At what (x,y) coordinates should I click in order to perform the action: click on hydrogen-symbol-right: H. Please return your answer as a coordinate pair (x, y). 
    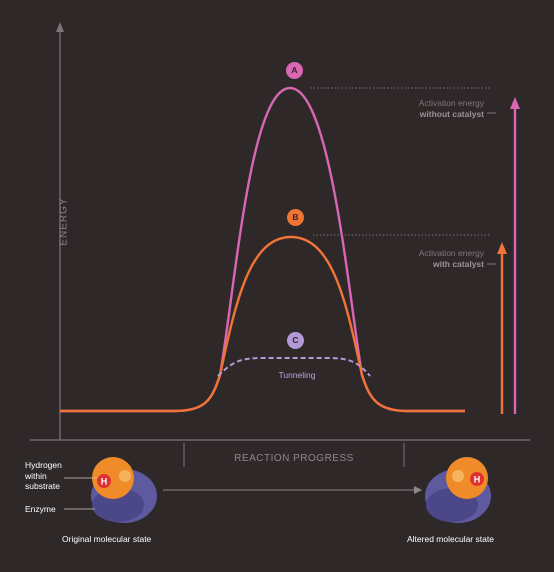
    Looking at the image, I should click on (477, 480).